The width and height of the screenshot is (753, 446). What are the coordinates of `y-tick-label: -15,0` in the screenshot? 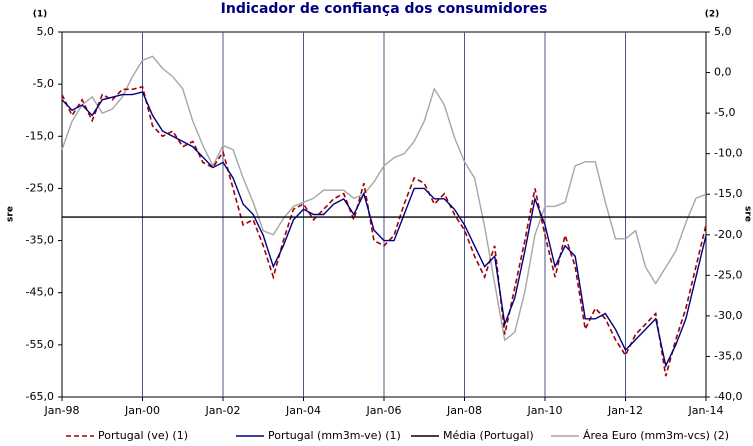 It's located at (40, 135).